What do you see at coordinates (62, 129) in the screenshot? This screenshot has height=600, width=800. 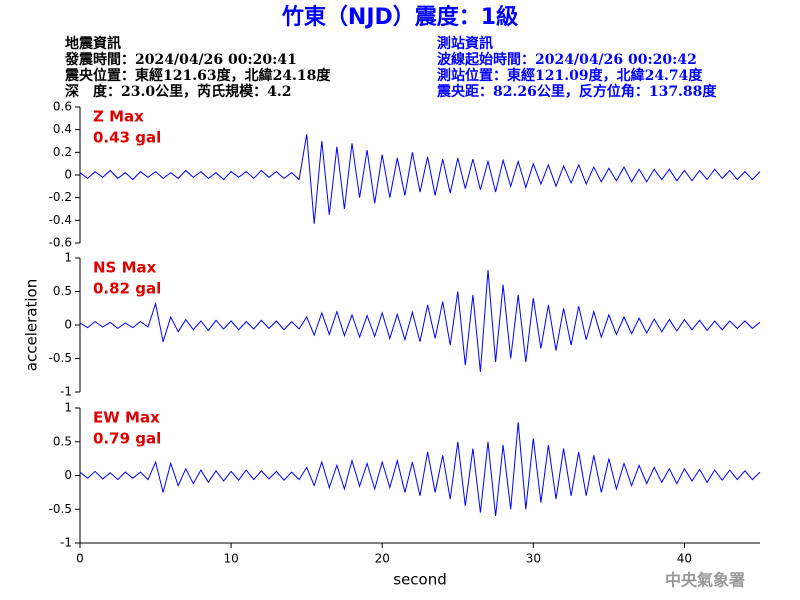 I see `y-tick-label: 0.4` at bounding box center [62, 129].